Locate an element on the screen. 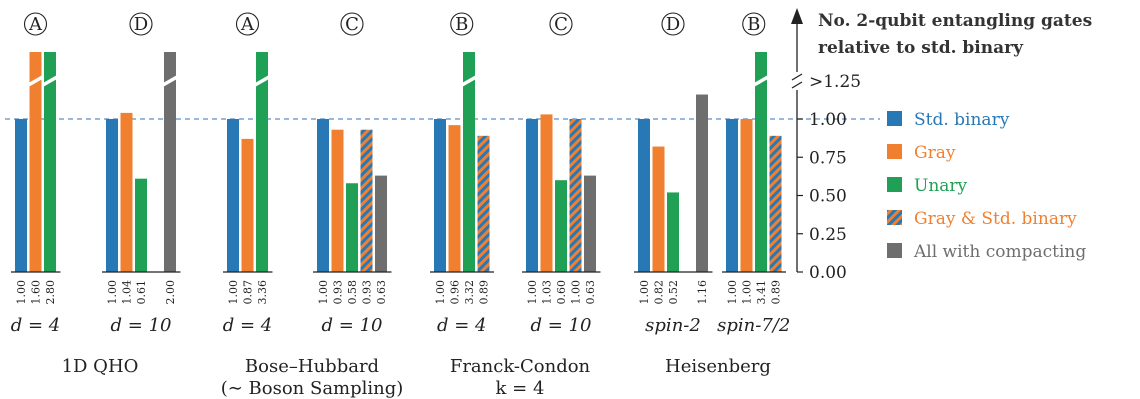 The width and height of the screenshot is (1140, 399). legend-label: All with compacting is located at coordinates (999, 252).